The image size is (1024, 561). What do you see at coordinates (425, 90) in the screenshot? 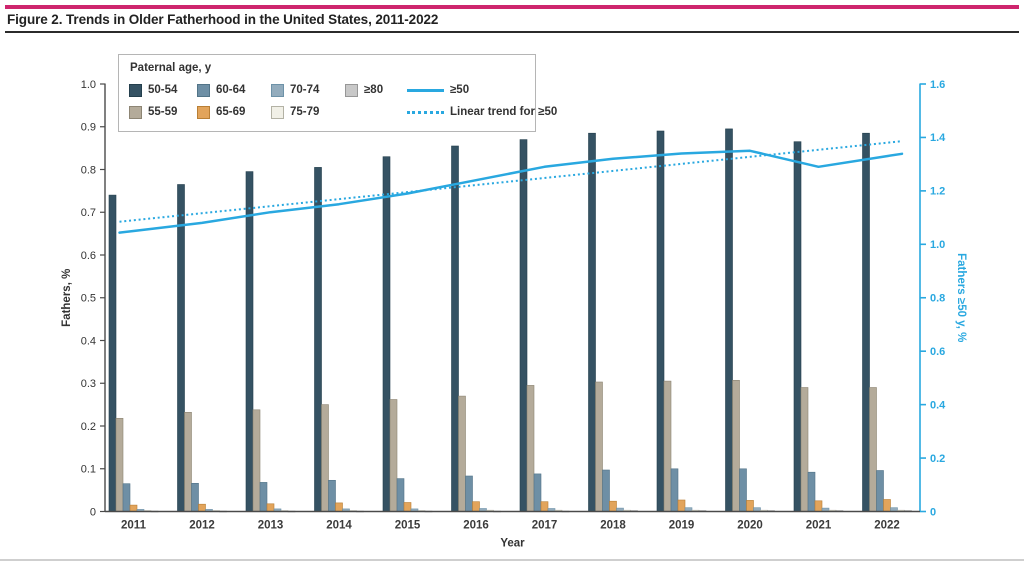
I see `solid-line-sample-icon` at bounding box center [425, 90].